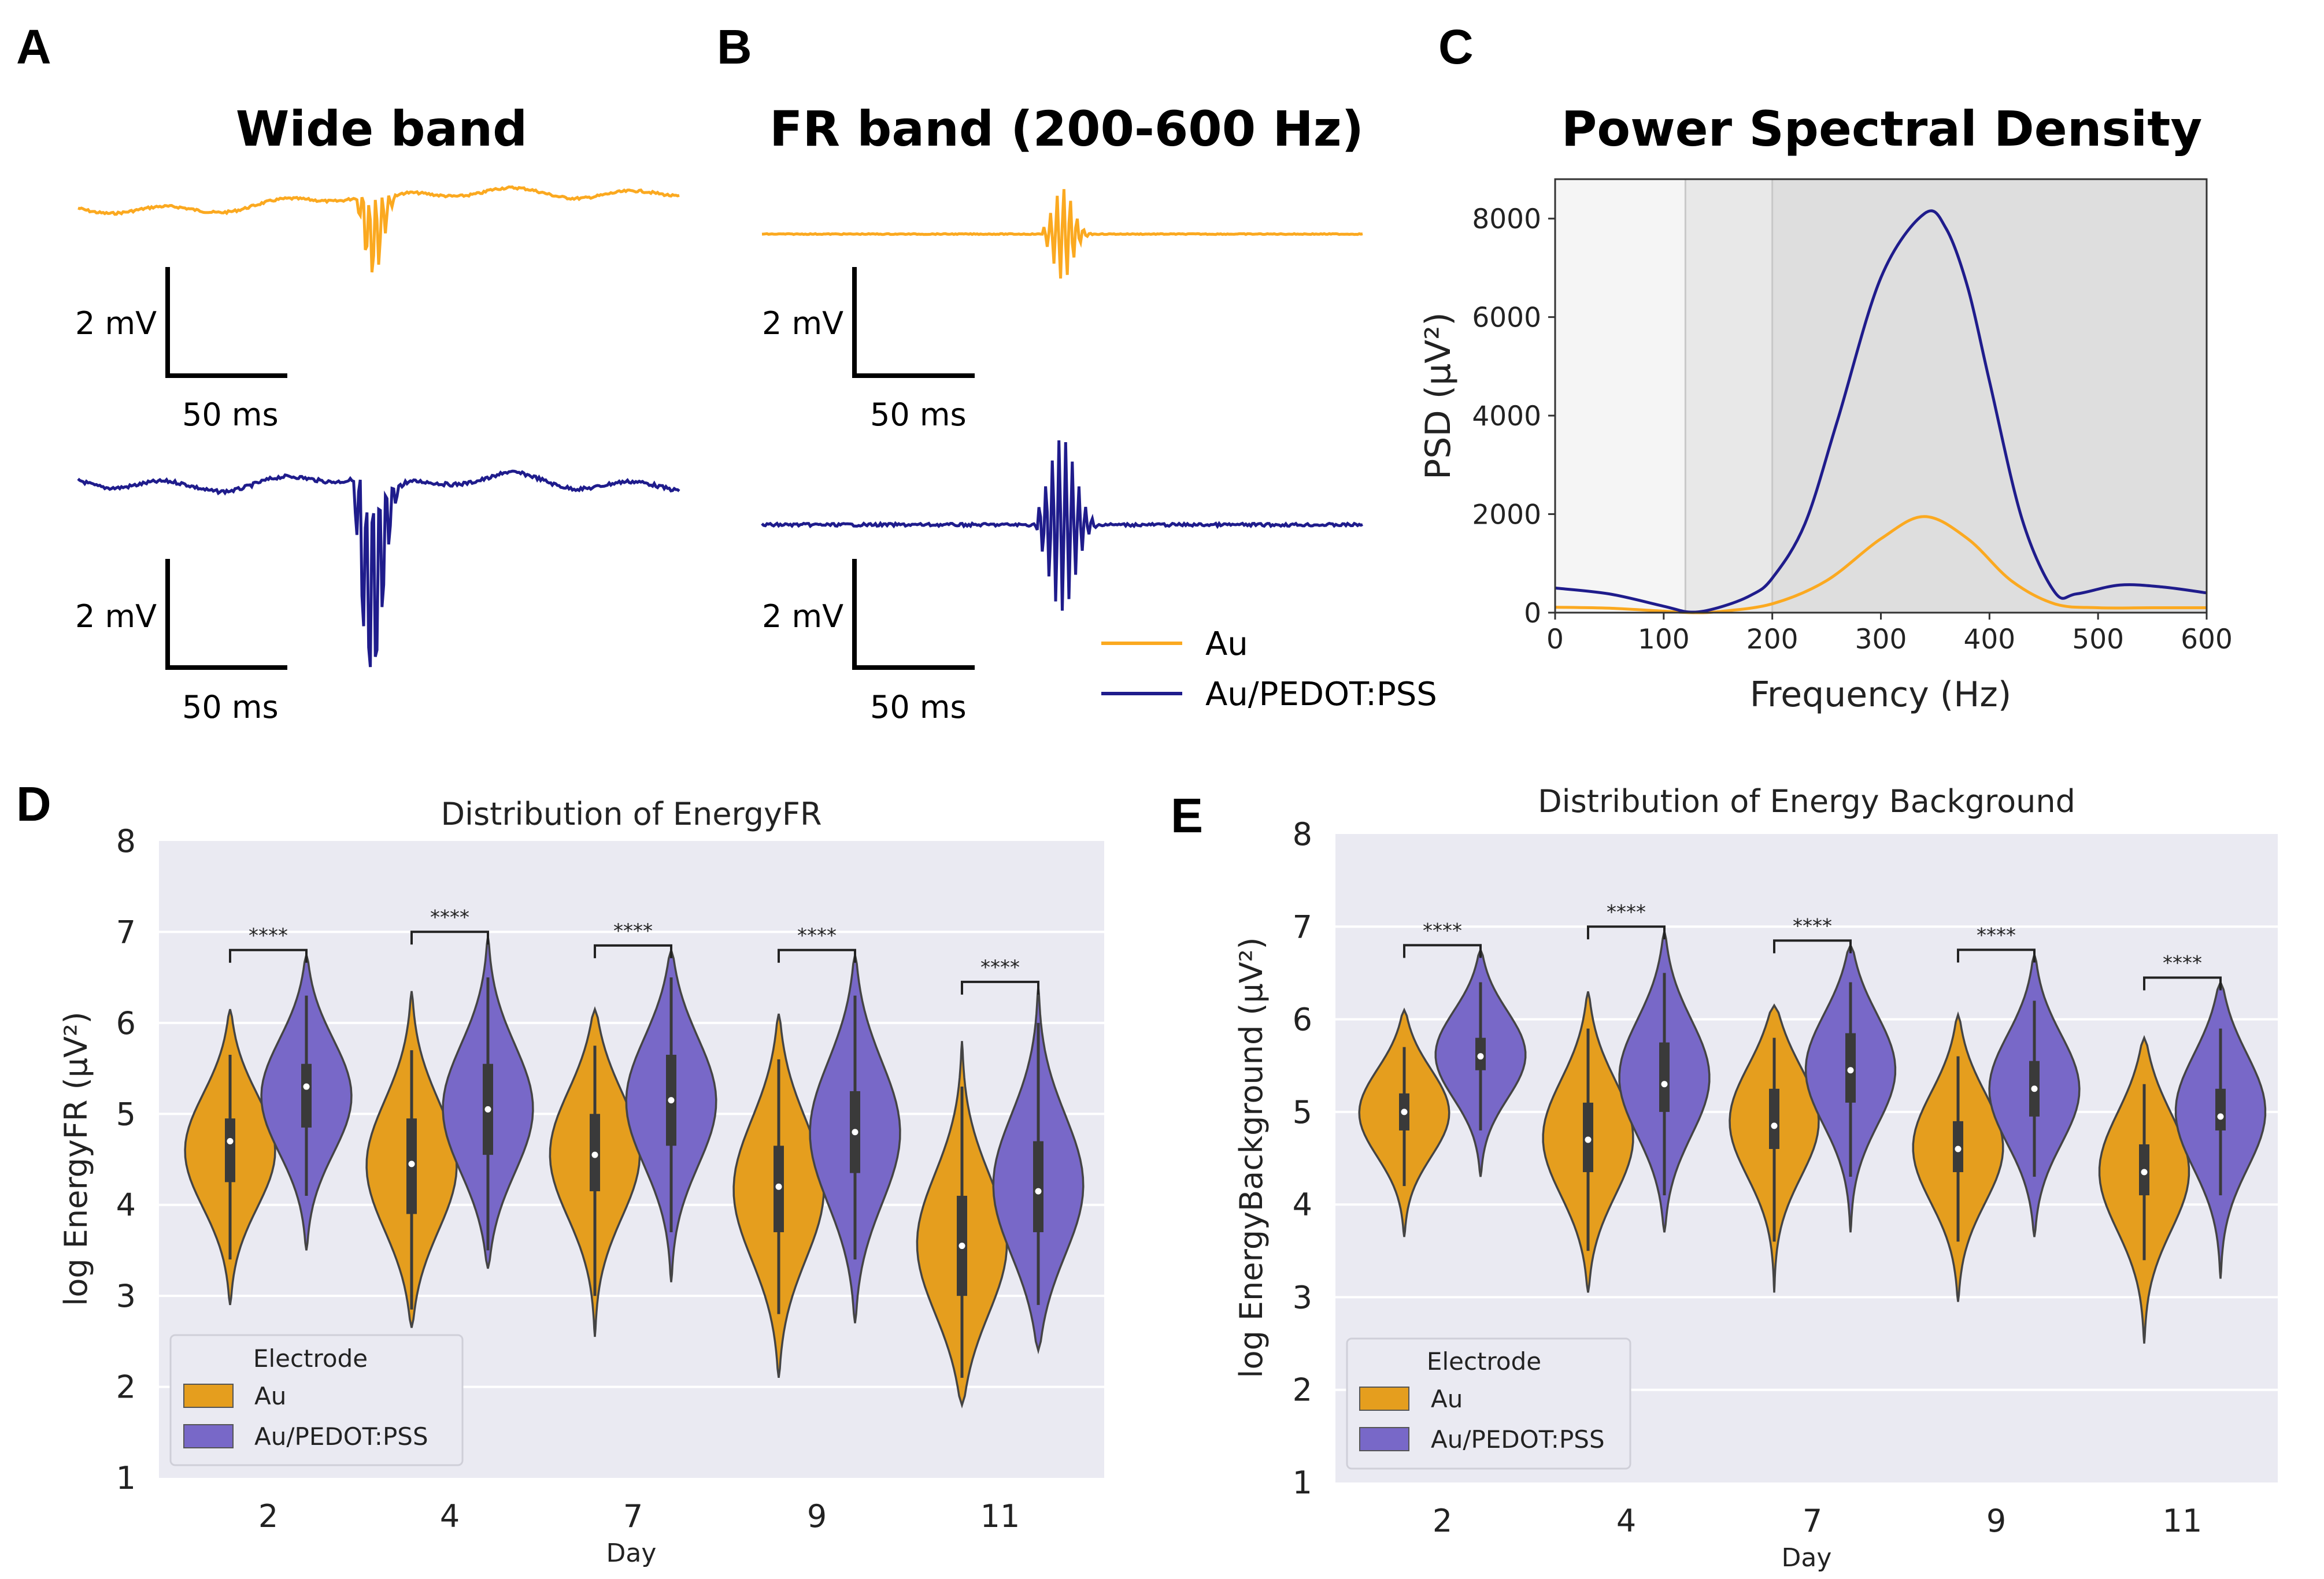 The width and height of the screenshot is (2324, 1579). What do you see at coordinates (1989, 639) in the screenshot?
I see `psd-x-tick-label: 400` at bounding box center [1989, 639].